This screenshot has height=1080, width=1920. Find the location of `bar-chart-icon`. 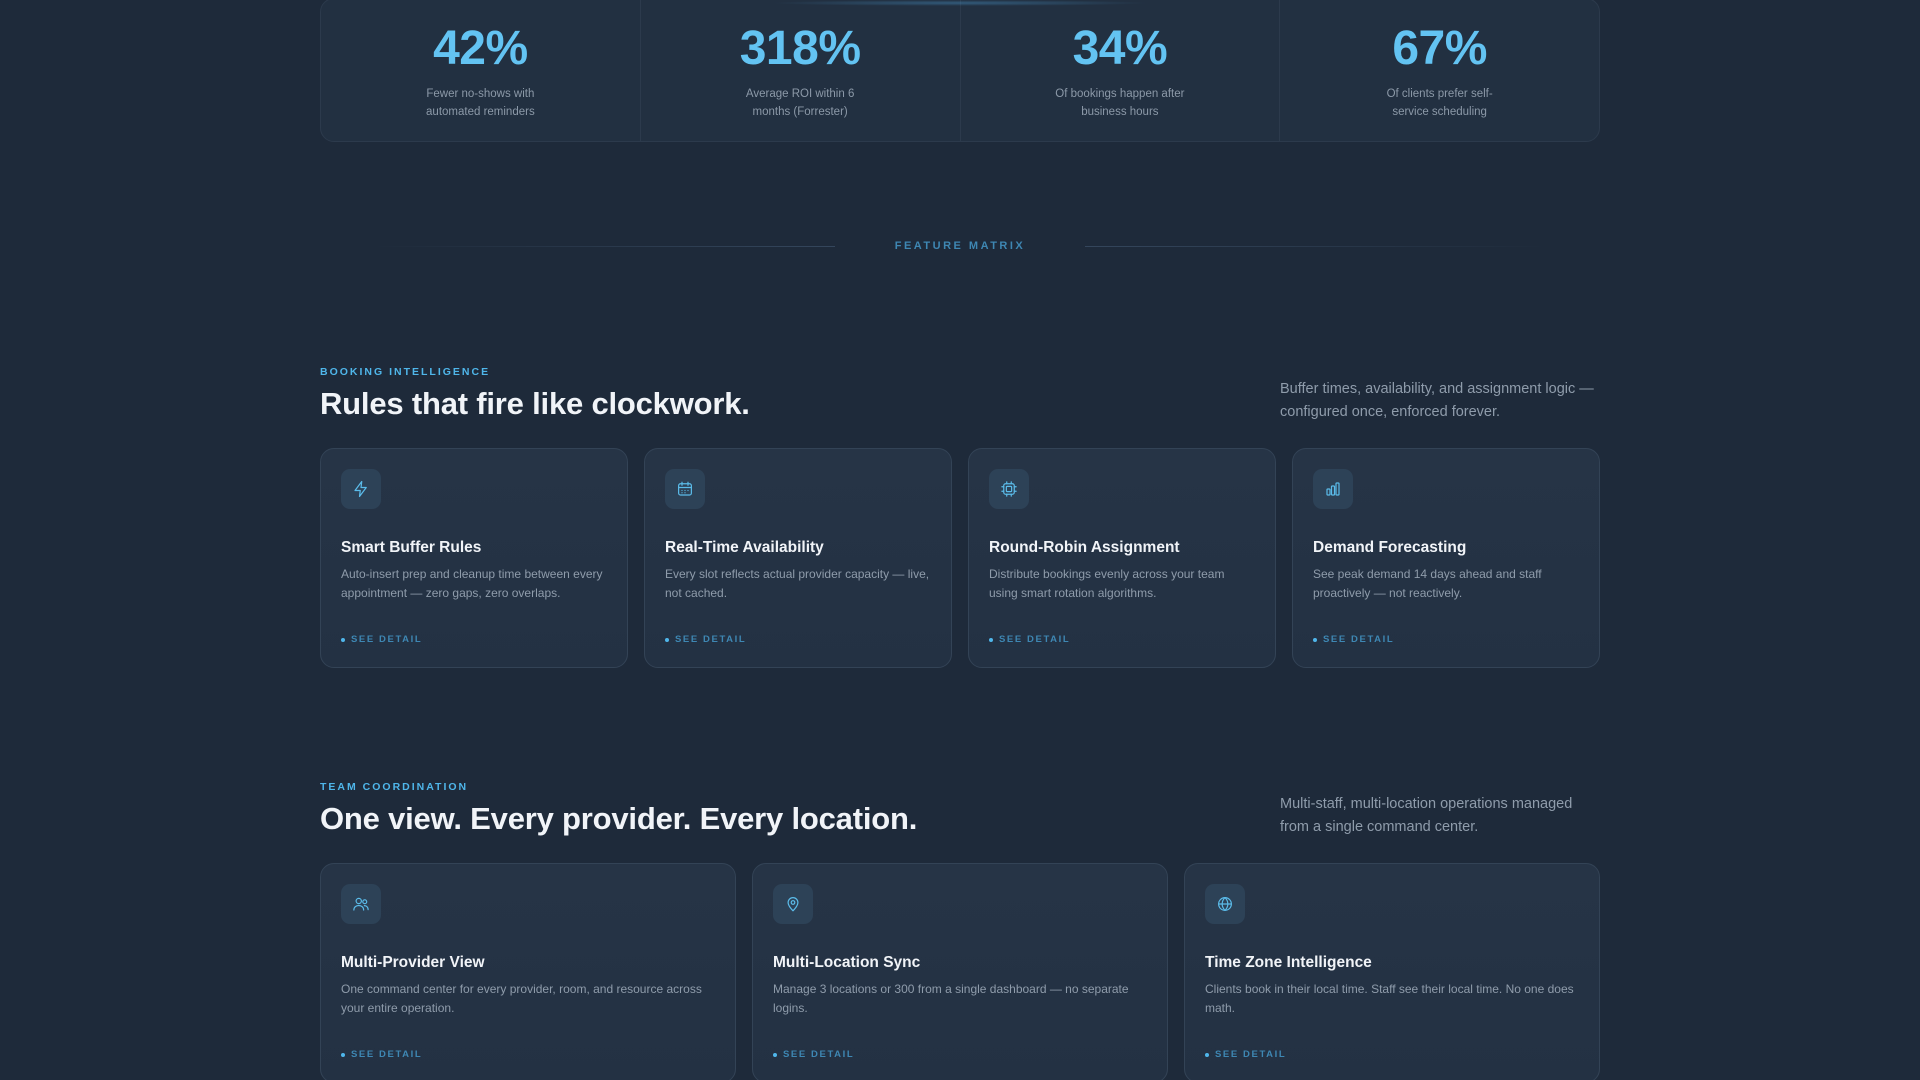

bar-chart-icon is located at coordinates (1333, 489).